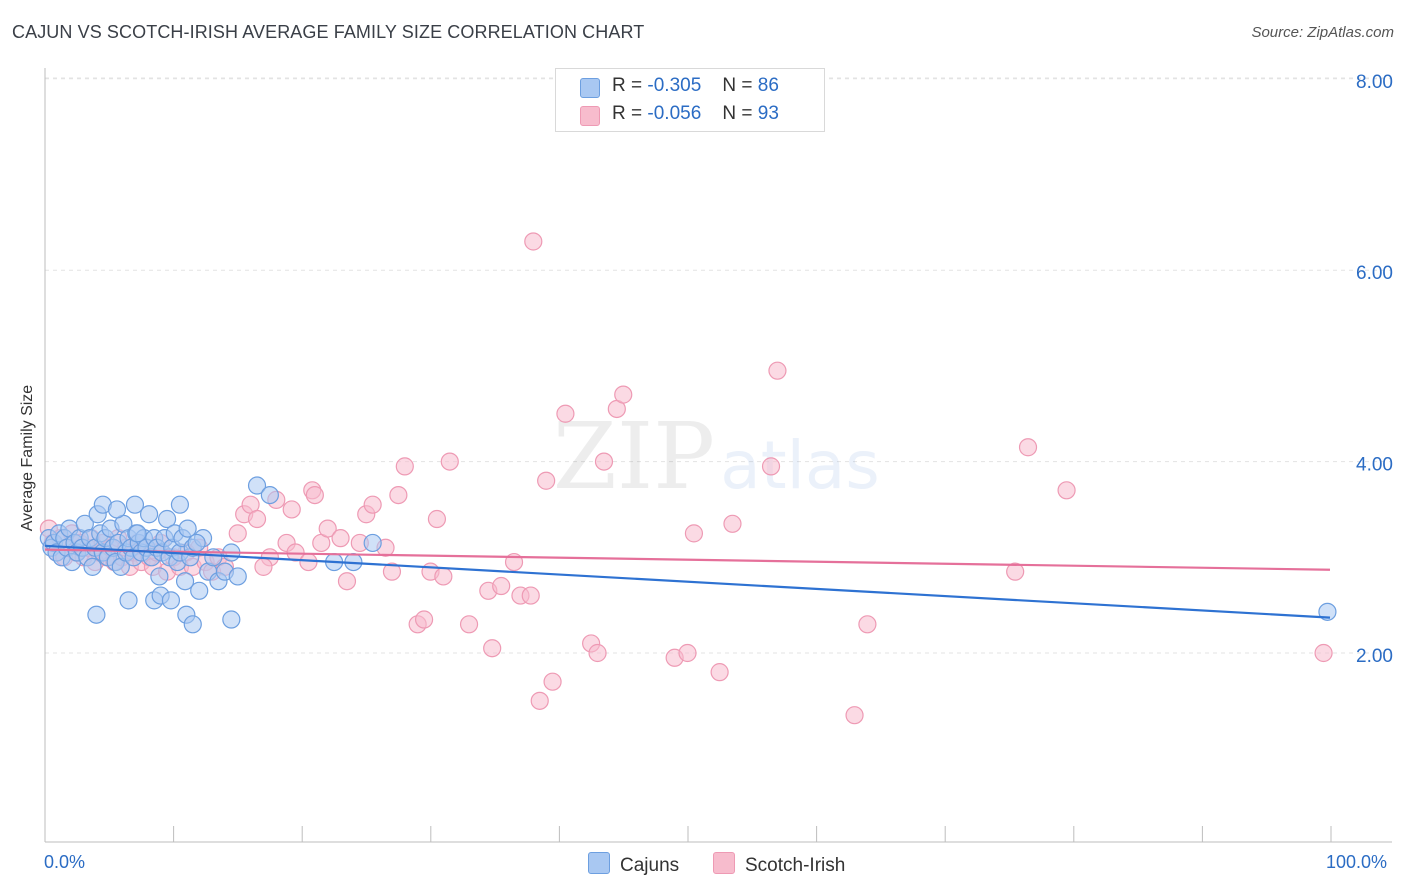 Image resolution: width=1406 pixels, height=892 pixels. I want to click on cajuns-legend-label: Cajuns, so click(650, 865).